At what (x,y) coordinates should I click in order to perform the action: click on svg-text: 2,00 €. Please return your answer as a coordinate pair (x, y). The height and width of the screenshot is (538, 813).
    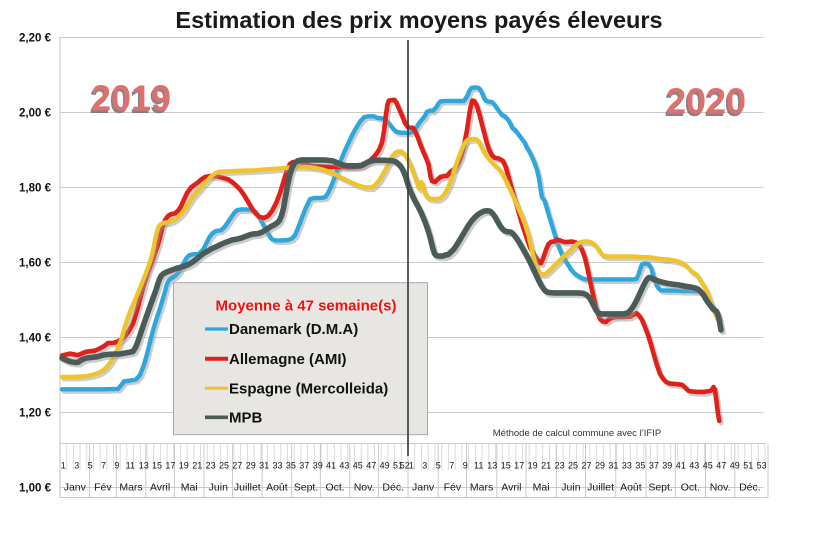
    Looking at the image, I should click on (35, 114).